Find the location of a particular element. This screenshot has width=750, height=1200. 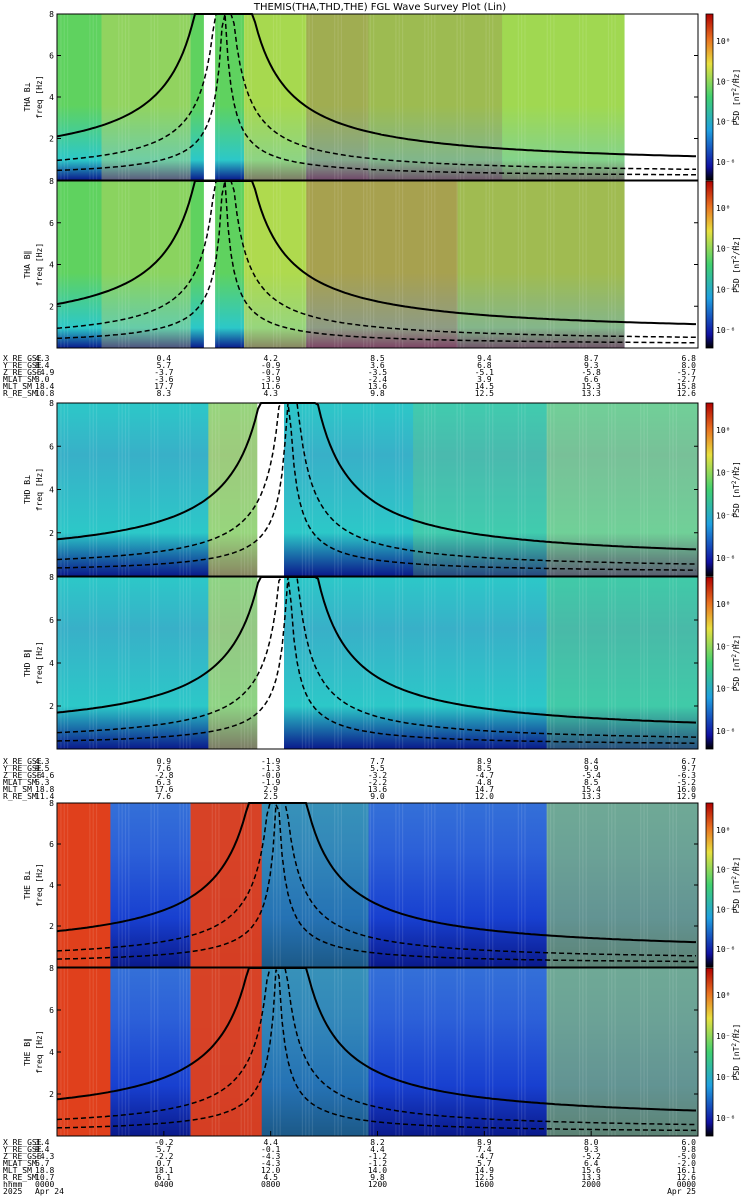

y-axis-title: THE B⊥ is located at coordinates (27, 884).